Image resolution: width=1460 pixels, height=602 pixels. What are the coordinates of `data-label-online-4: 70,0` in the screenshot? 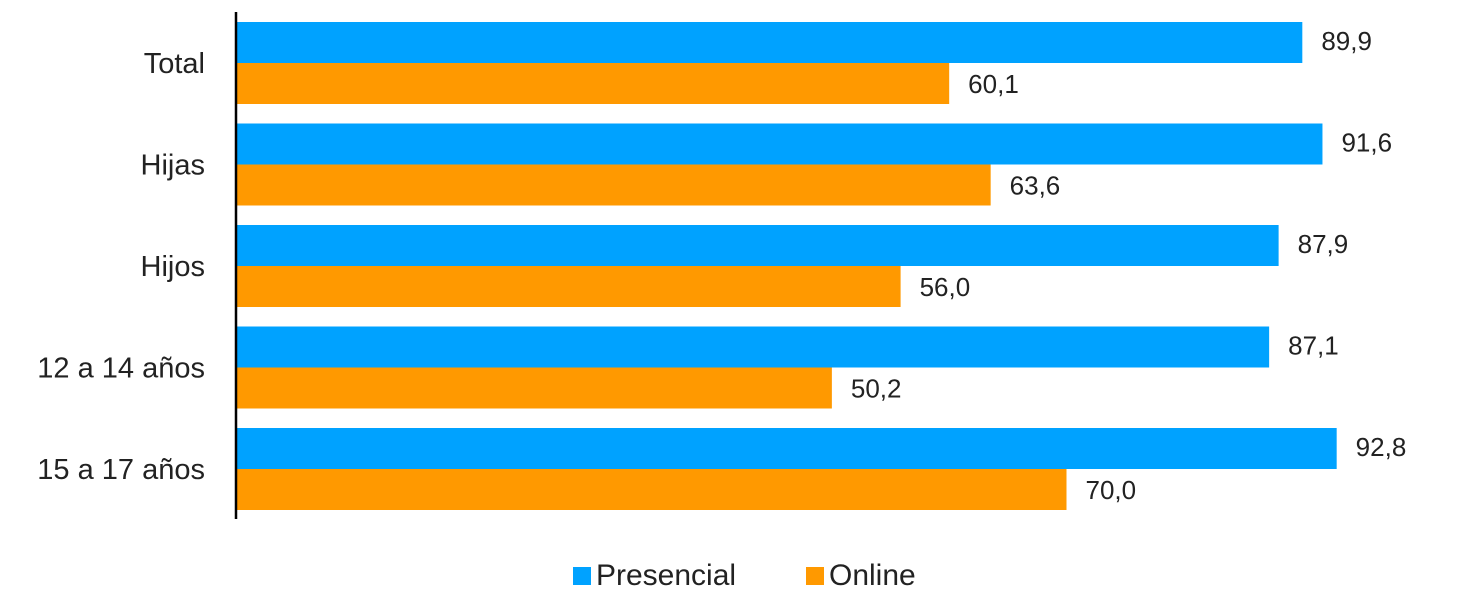 It's located at (1111, 490).